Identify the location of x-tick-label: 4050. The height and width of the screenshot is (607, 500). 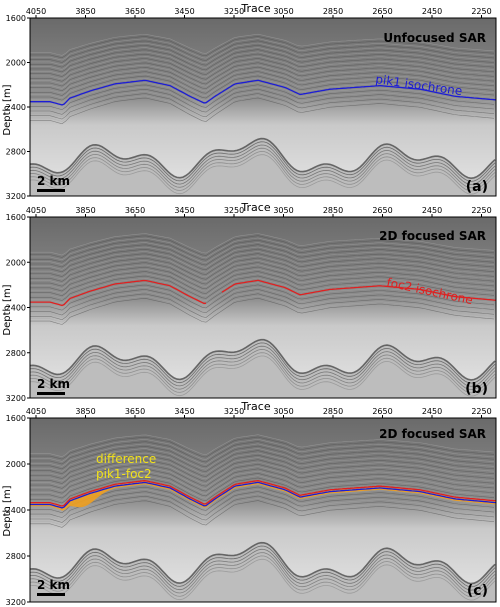
(36, 411).